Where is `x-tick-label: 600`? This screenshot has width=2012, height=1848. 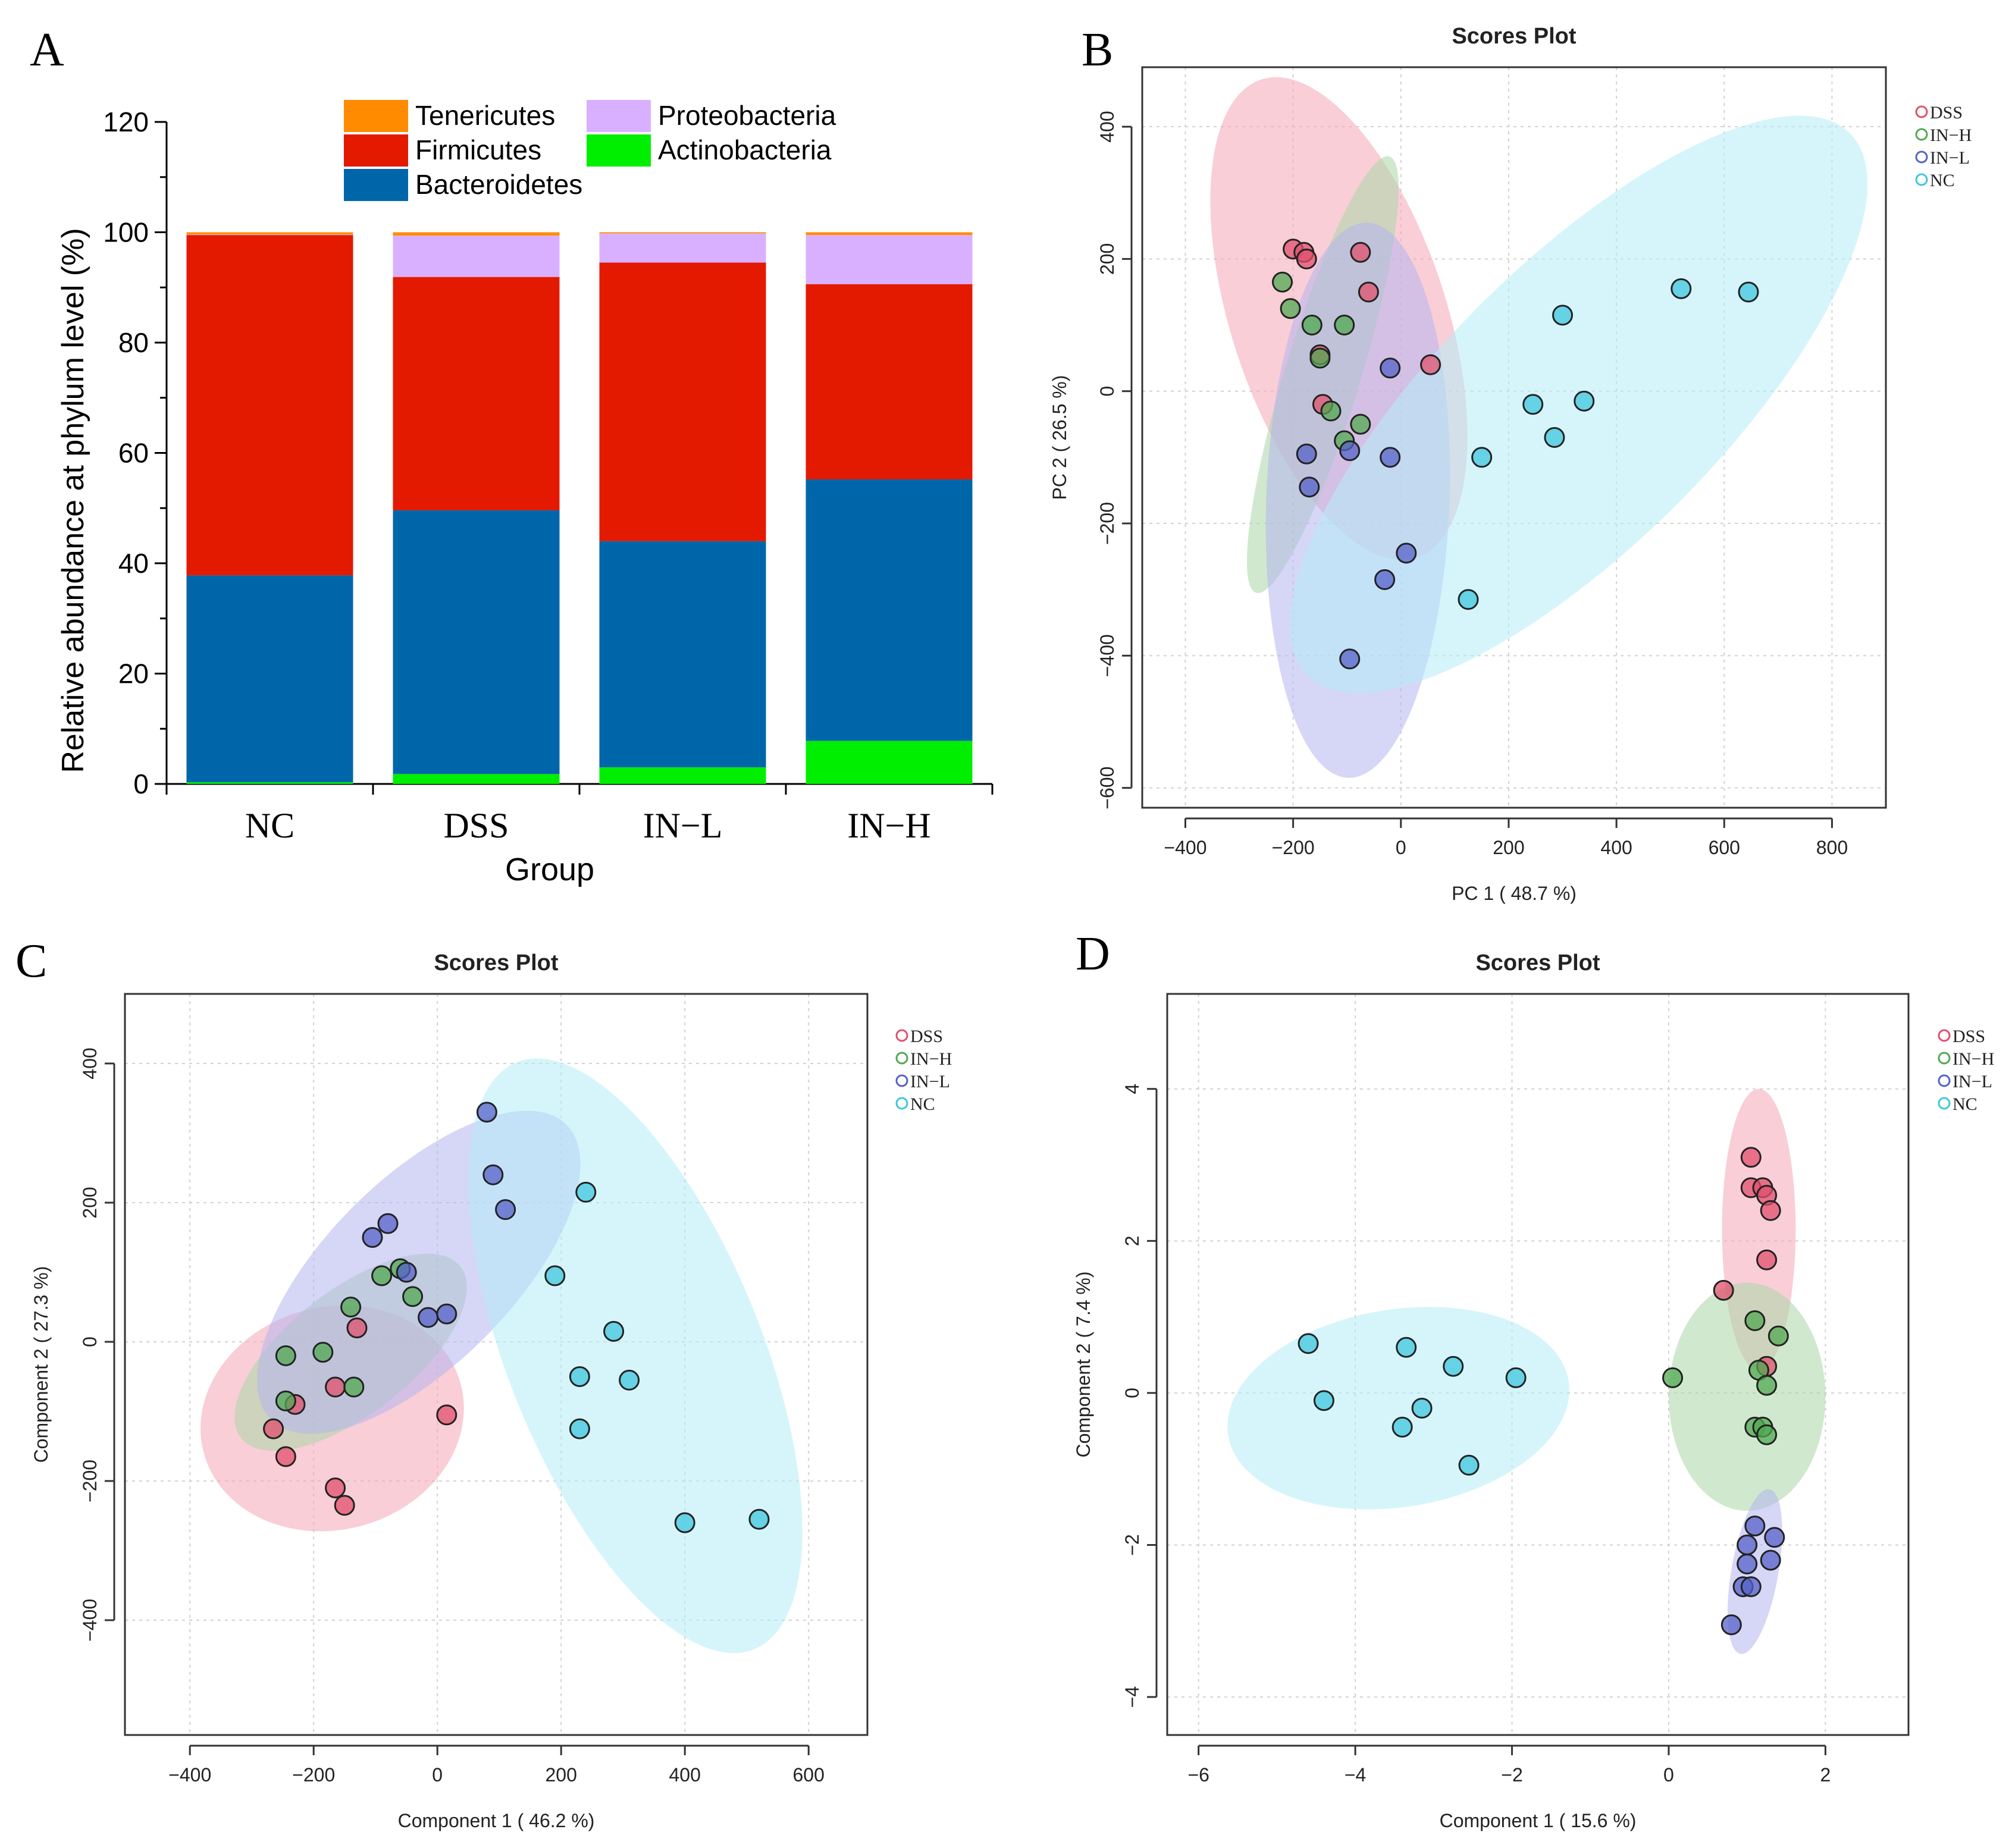
x-tick-label: 600 is located at coordinates (809, 1775).